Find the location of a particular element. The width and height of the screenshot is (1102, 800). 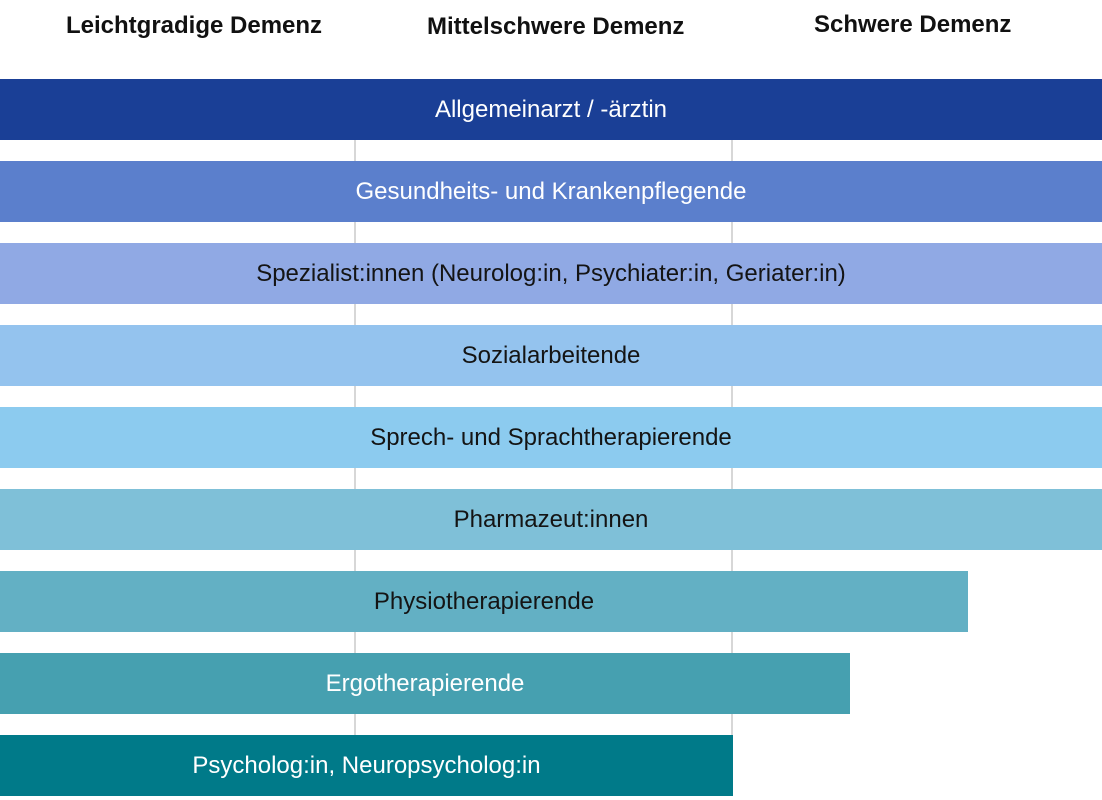

bar-label-occupational-therapy: Ergotherapierende is located at coordinates (425, 683).